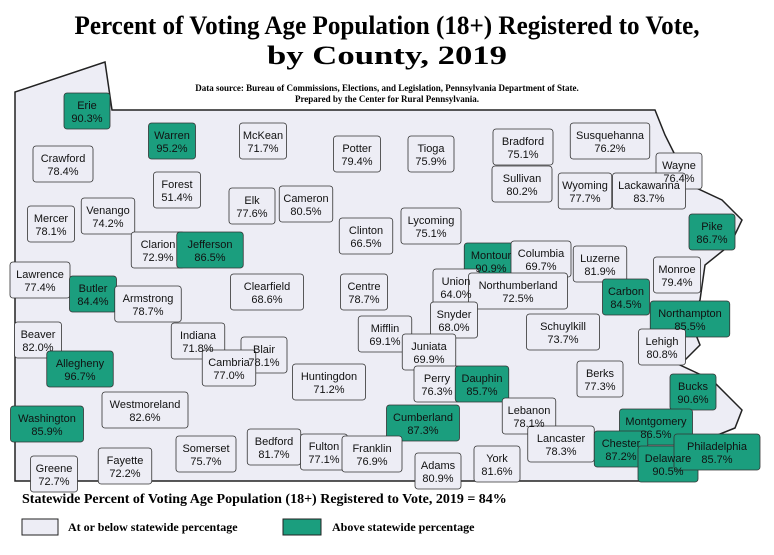 This screenshot has width=774, height=555. I want to click on county-name: Greene, so click(54, 469).